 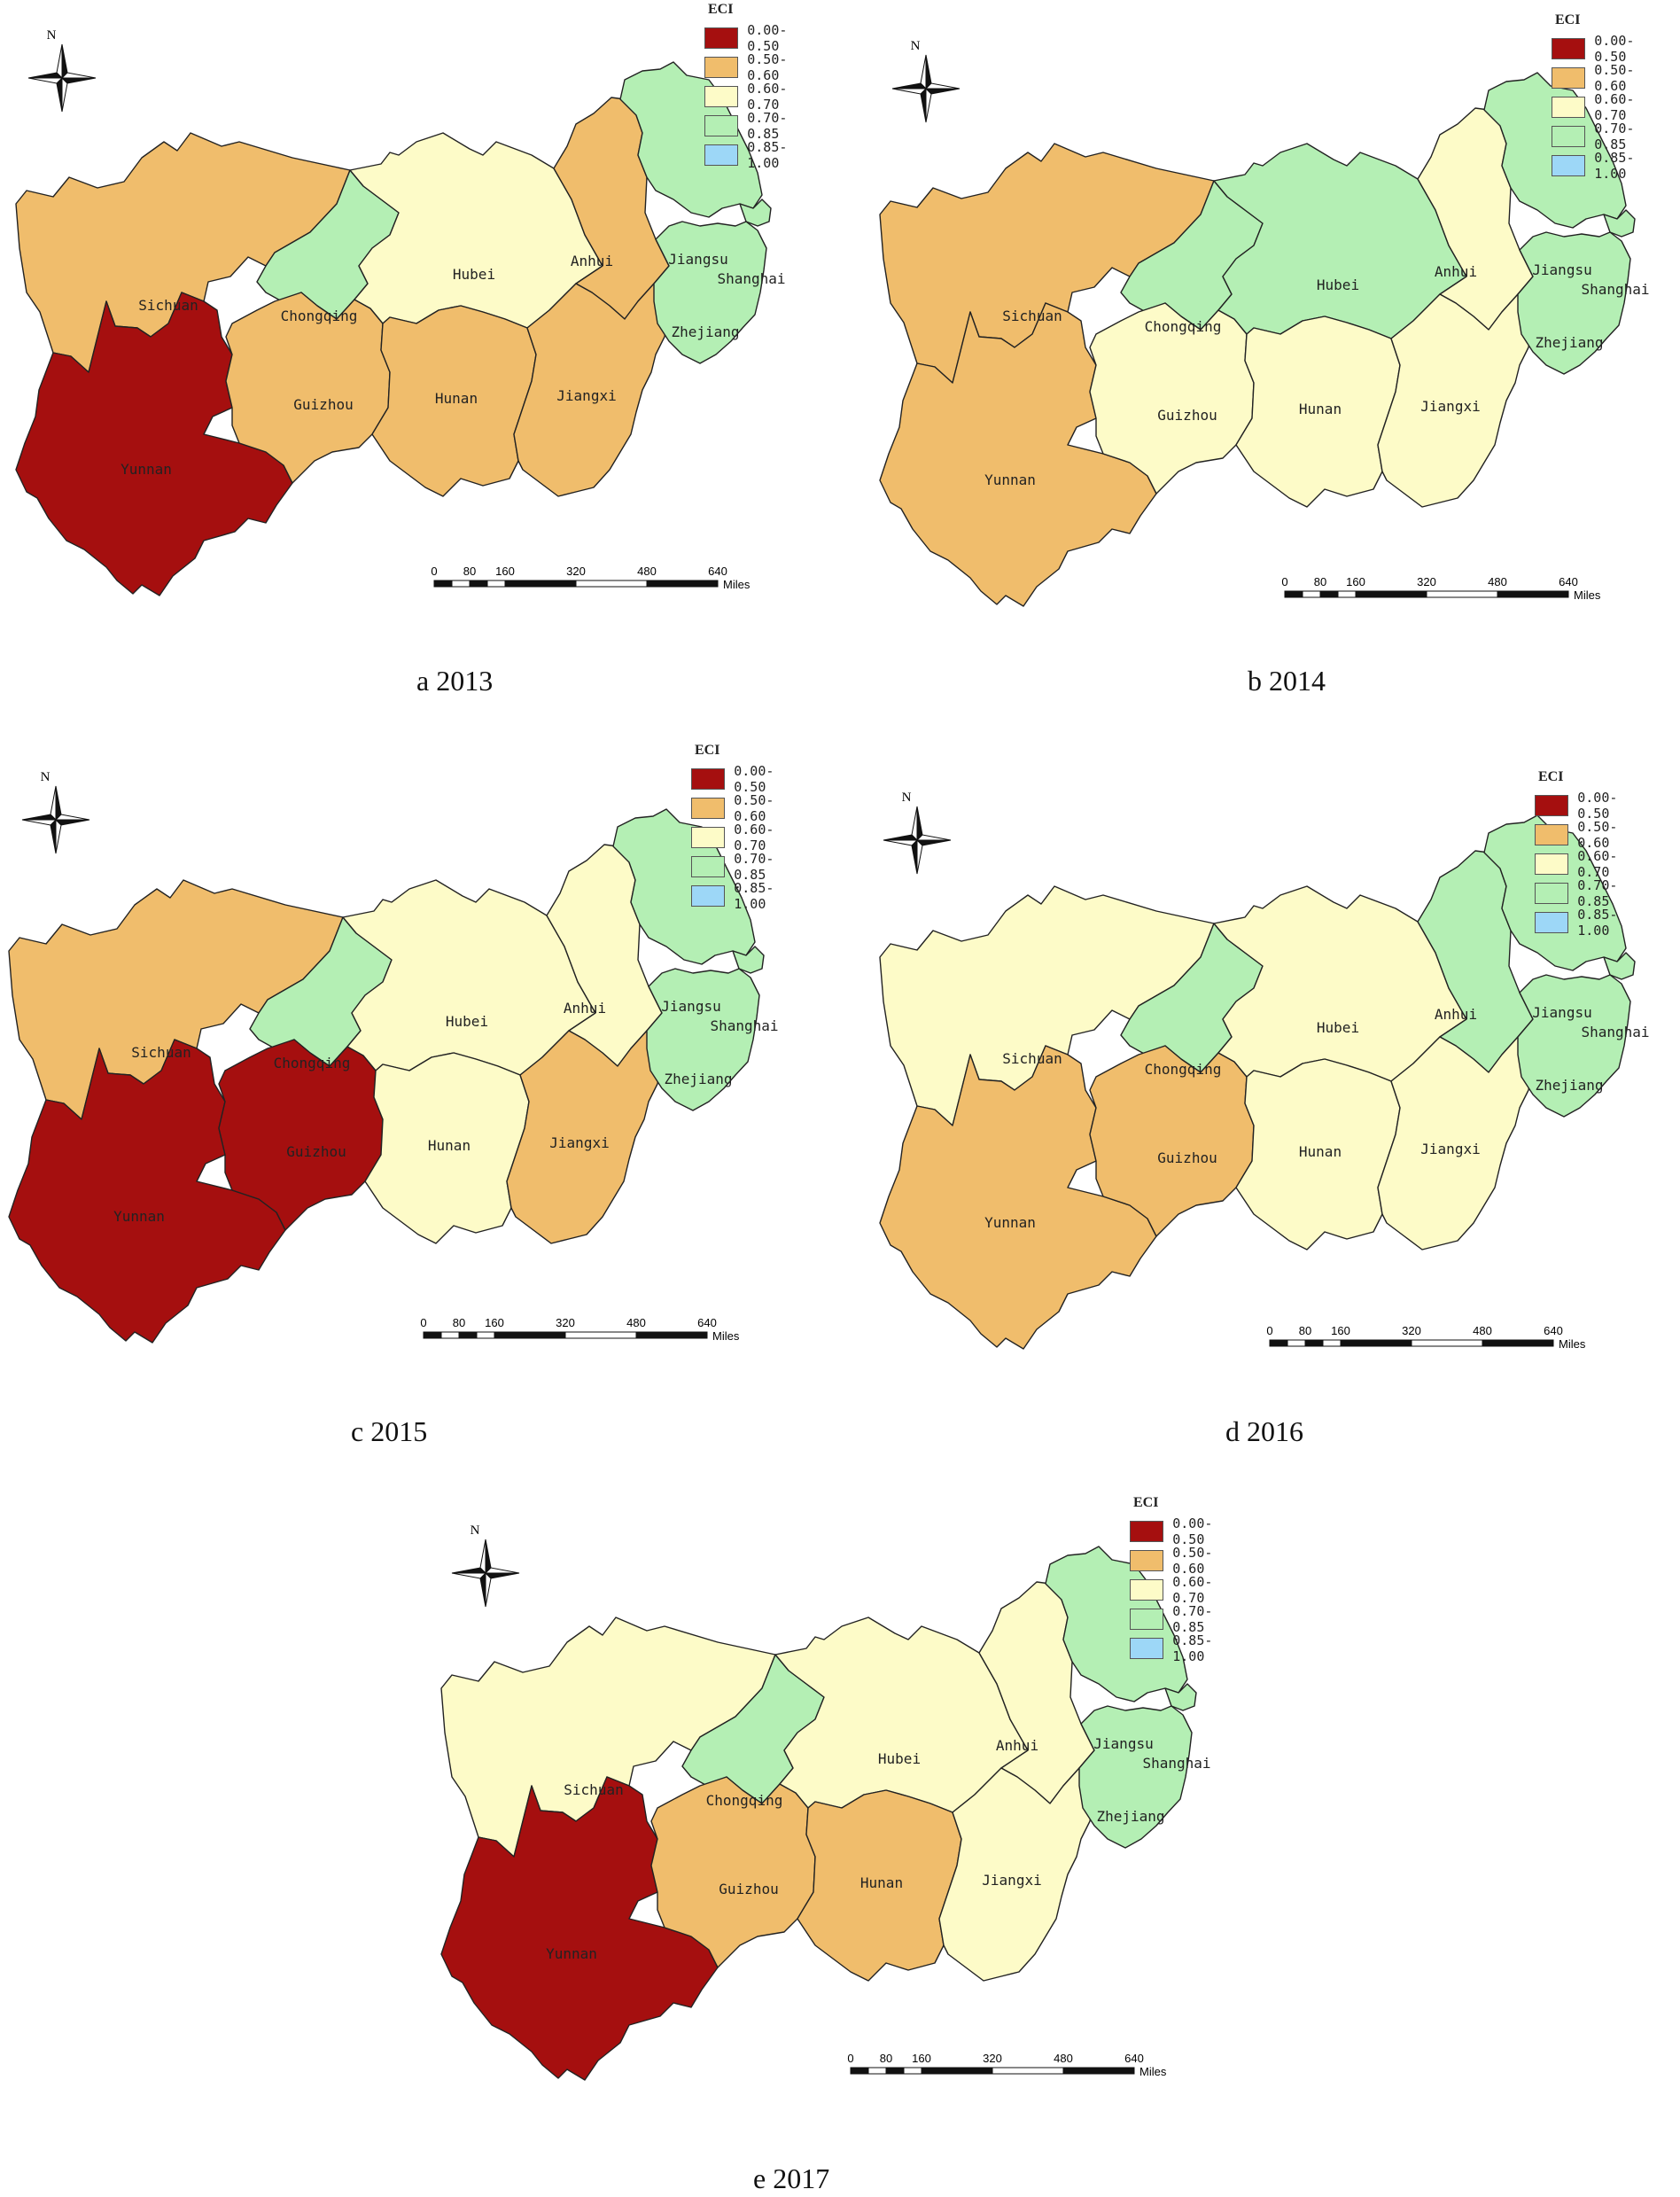 What do you see at coordinates (1614, 106) in the screenshot?
I see `legend-label: 0.60-0.70` at bounding box center [1614, 106].